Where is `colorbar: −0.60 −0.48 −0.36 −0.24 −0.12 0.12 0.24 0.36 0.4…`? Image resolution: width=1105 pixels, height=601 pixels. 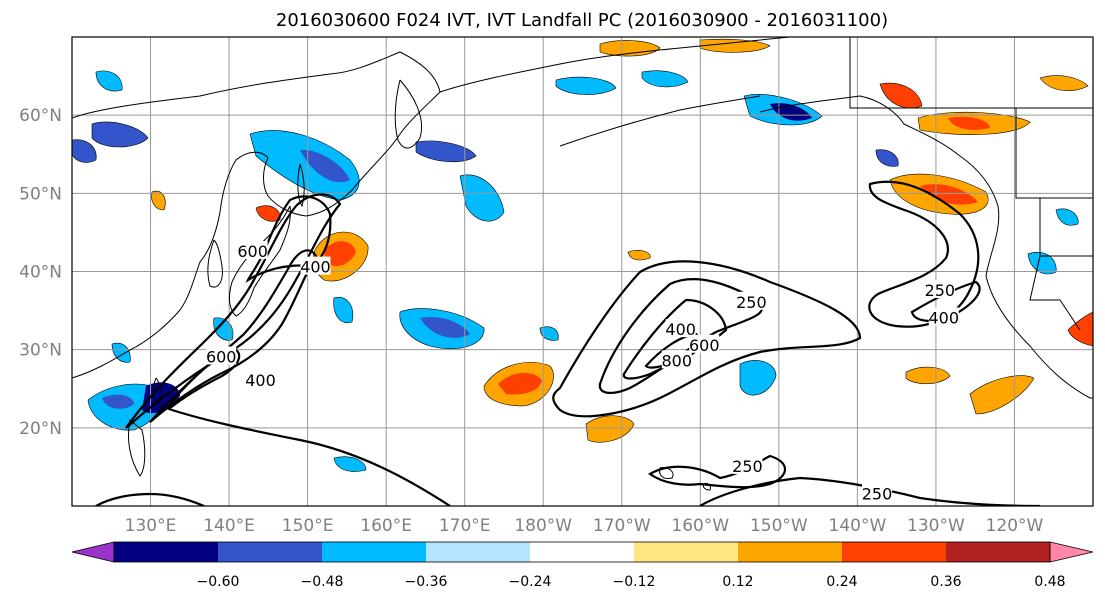
colorbar: −0.60 −0.48 −0.36 −0.24 −0.12 0.12 0.24 0.36 0.4… is located at coordinates (582, 565).